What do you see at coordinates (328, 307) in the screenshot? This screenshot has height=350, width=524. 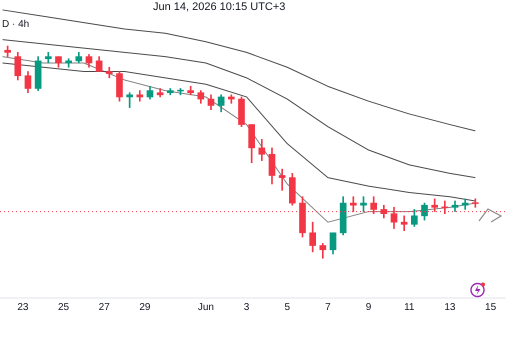 I see `x-tick-label: 7` at bounding box center [328, 307].